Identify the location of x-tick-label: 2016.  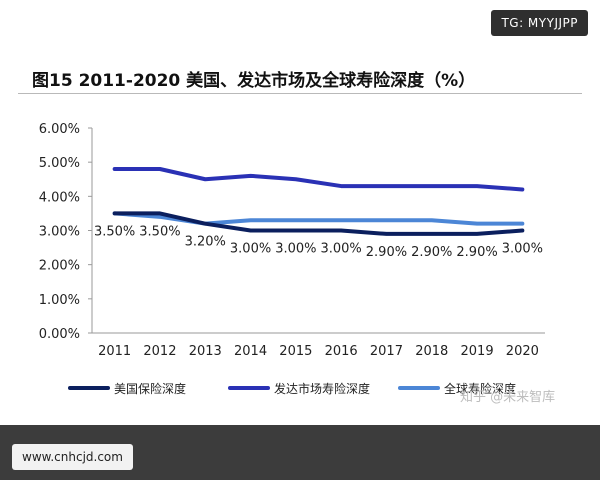
(341, 351).